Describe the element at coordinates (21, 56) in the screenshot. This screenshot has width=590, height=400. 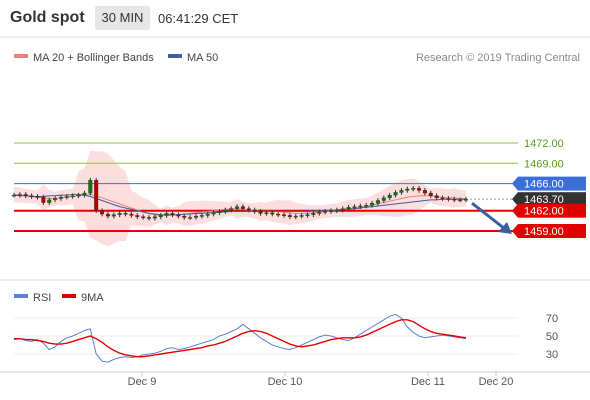
I see `ma20-legend-swatch` at that location.